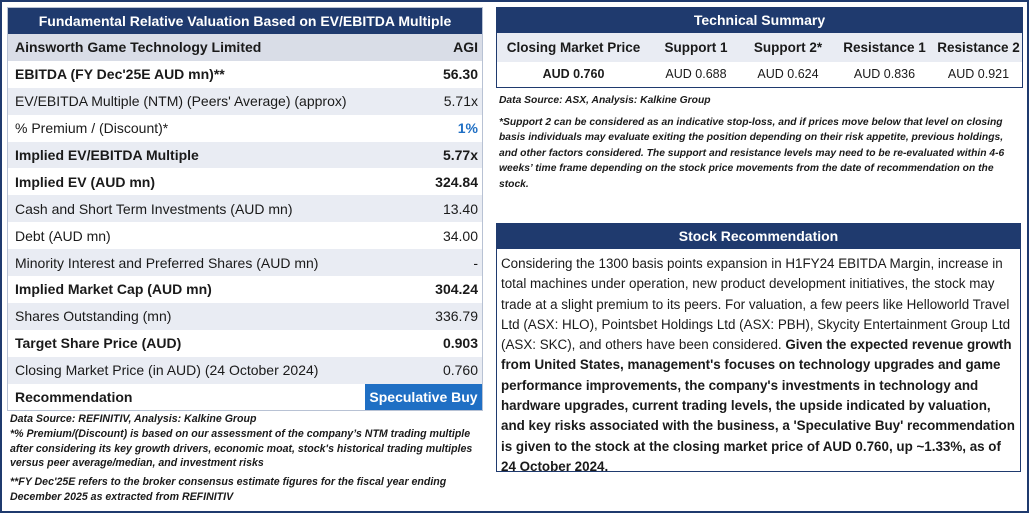 The width and height of the screenshot is (1029, 513). What do you see at coordinates (460, 343) in the screenshot?
I see `row-value: 0.903` at bounding box center [460, 343].